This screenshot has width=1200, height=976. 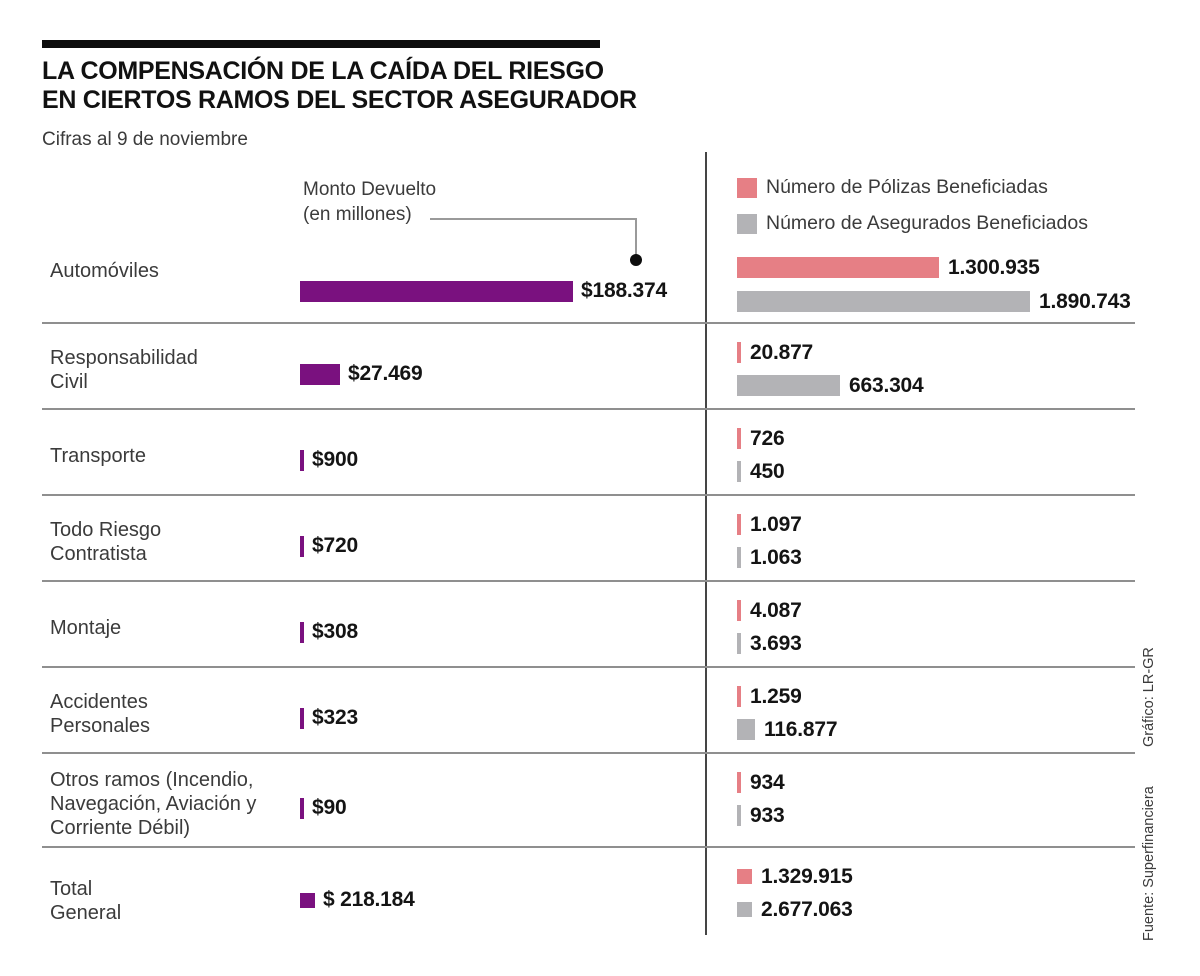 What do you see at coordinates (1149, 863) in the screenshot?
I see `credit-fuente: Fuente: Superfinanciera` at bounding box center [1149, 863].